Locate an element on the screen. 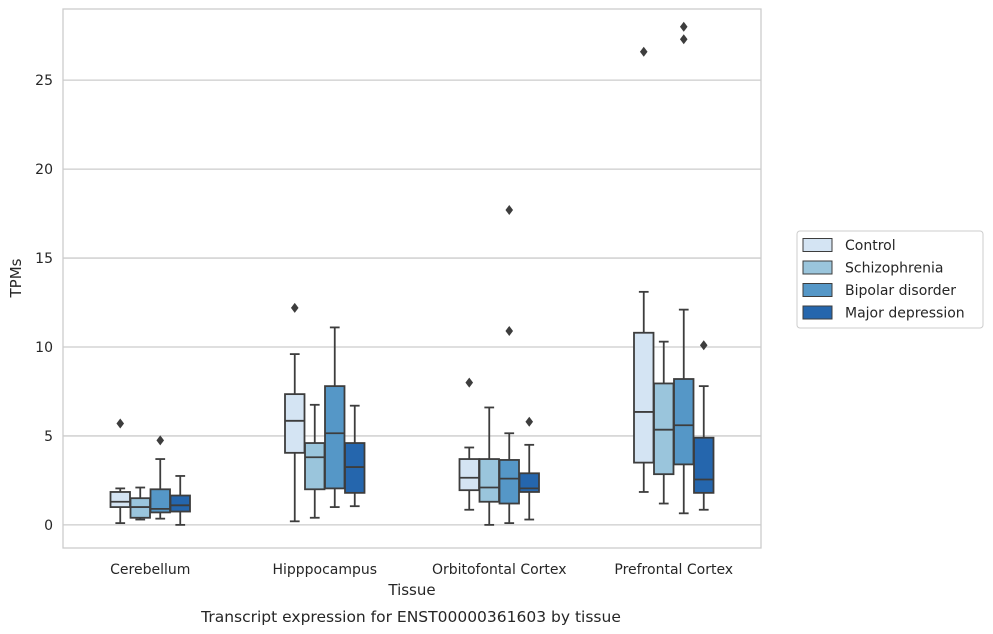 This screenshot has height=634, width=993. x-tick-label: Prefrontal Cortex is located at coordinates (673, 570).